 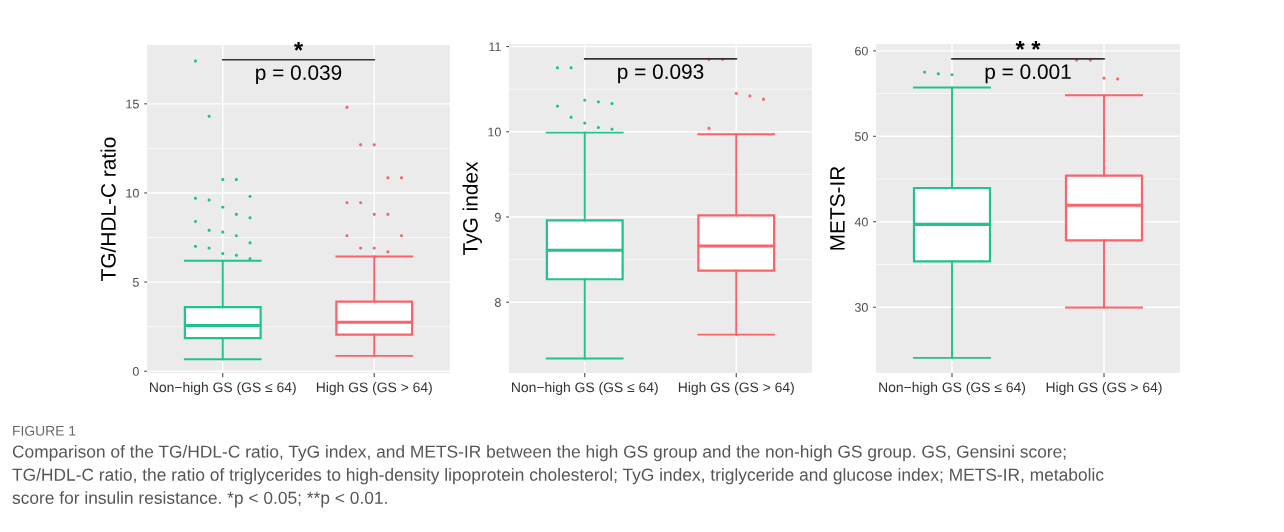 I want to click on y-tick-label: 11, so click(x=495, y=47).